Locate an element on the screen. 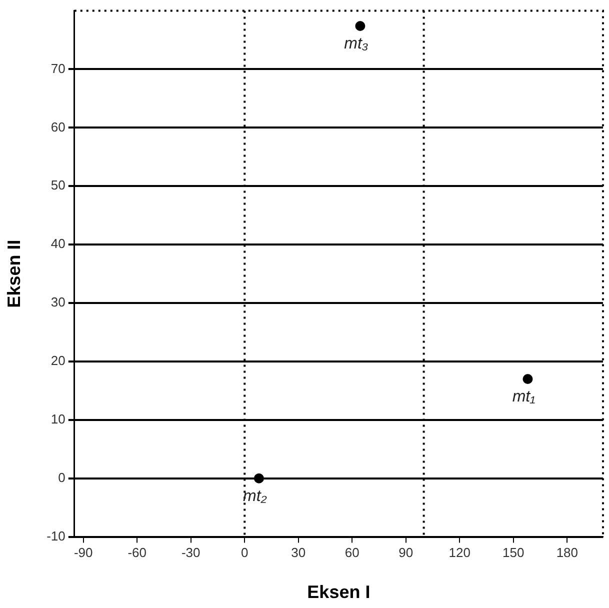 This screenshot has height=608, width=609. annotation: mt₁ is located at coordinates (524, 397).